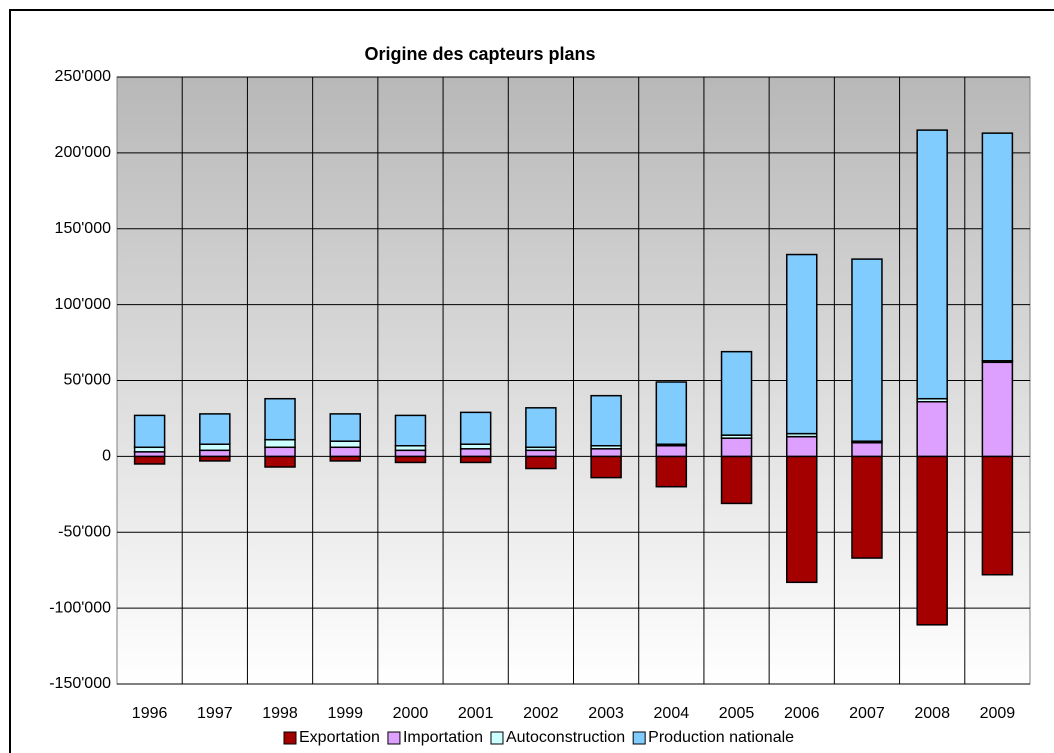 Image resolution: width=1054 pixels, height=753 pixels. I want to click on y-tick-label: 200'000, so click(83, 152).